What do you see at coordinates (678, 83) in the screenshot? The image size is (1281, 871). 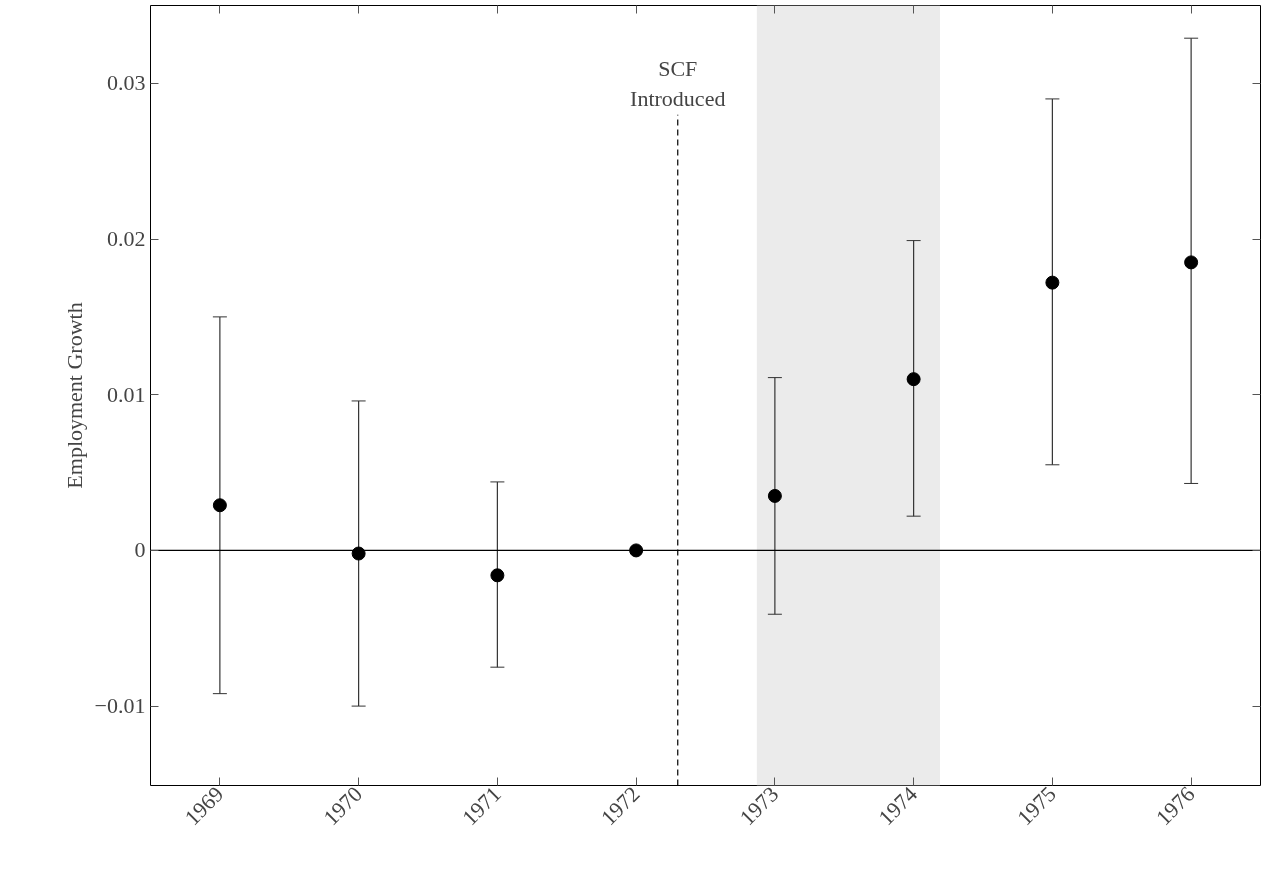 I see `ref-line-label: SCF Introduced` at bounding box center [678, 83].